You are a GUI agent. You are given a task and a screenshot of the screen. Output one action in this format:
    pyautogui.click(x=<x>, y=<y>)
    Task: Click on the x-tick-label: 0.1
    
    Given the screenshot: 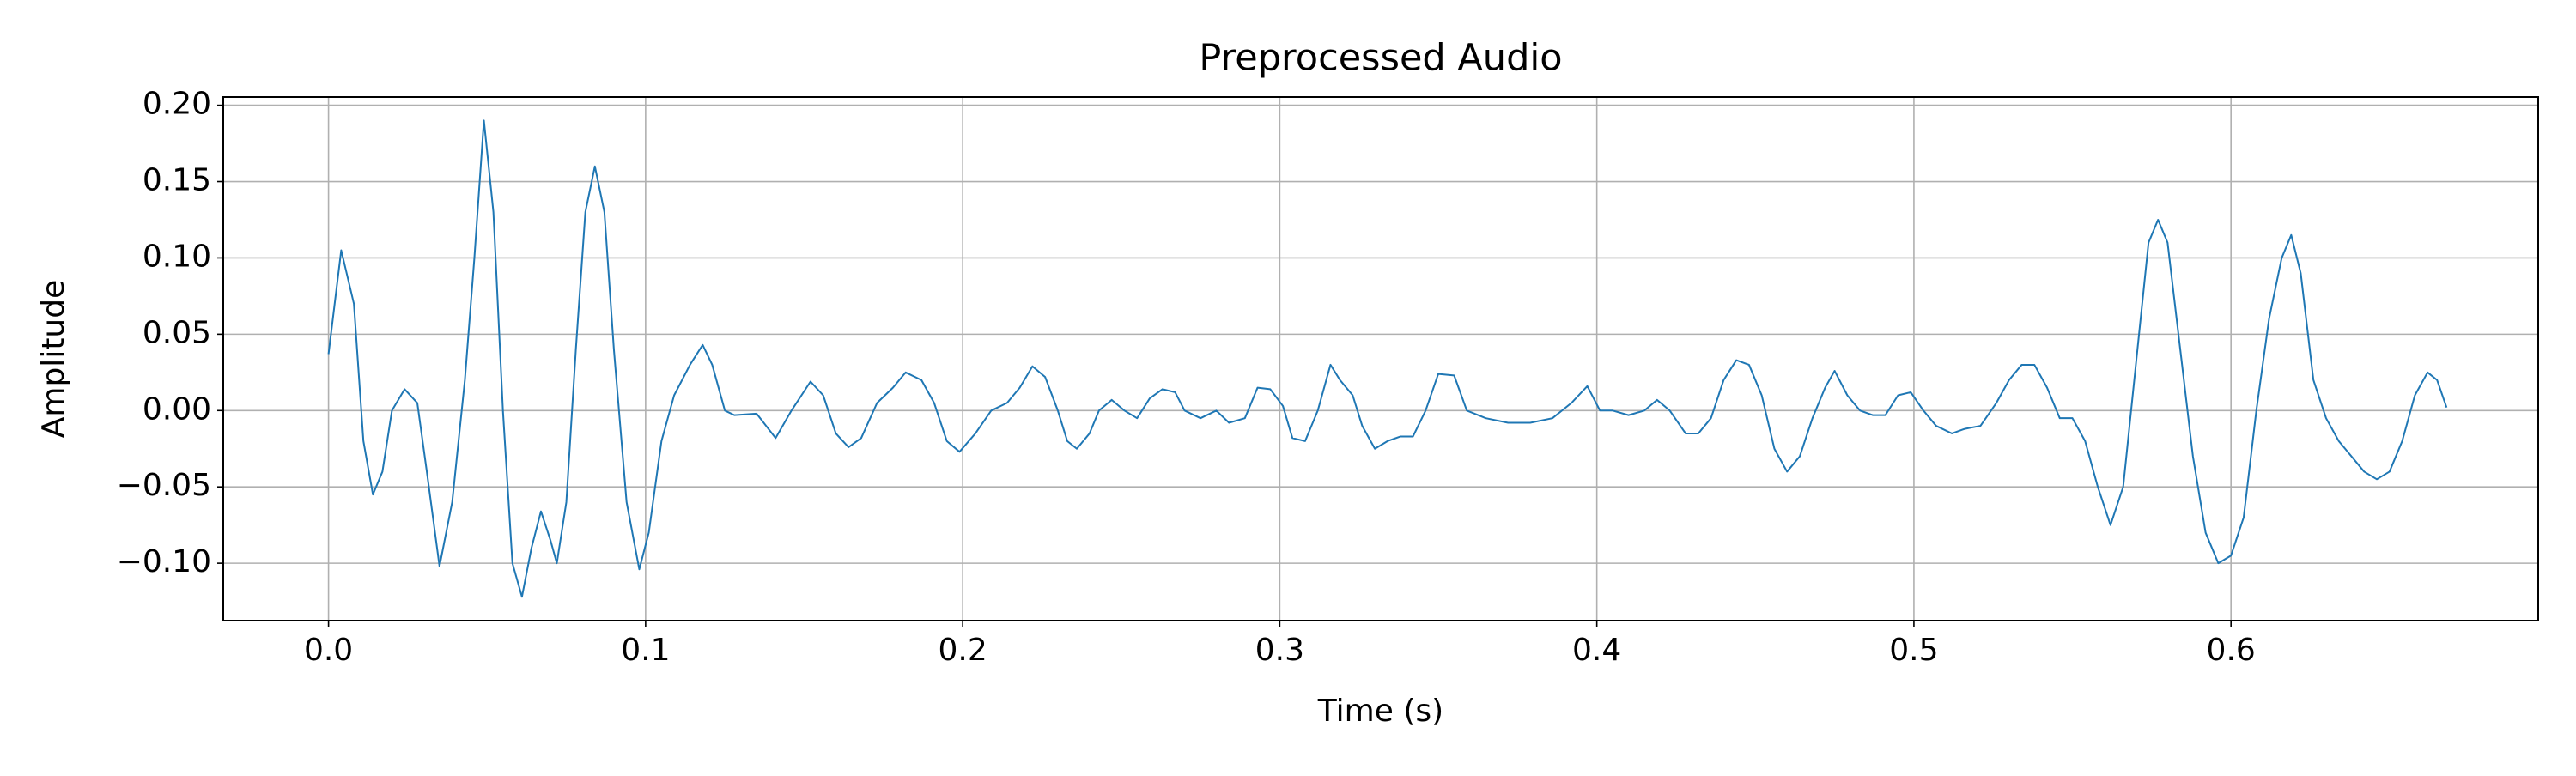 What is the action you would take?
    pyautogui.click(x=645, y=651)
    